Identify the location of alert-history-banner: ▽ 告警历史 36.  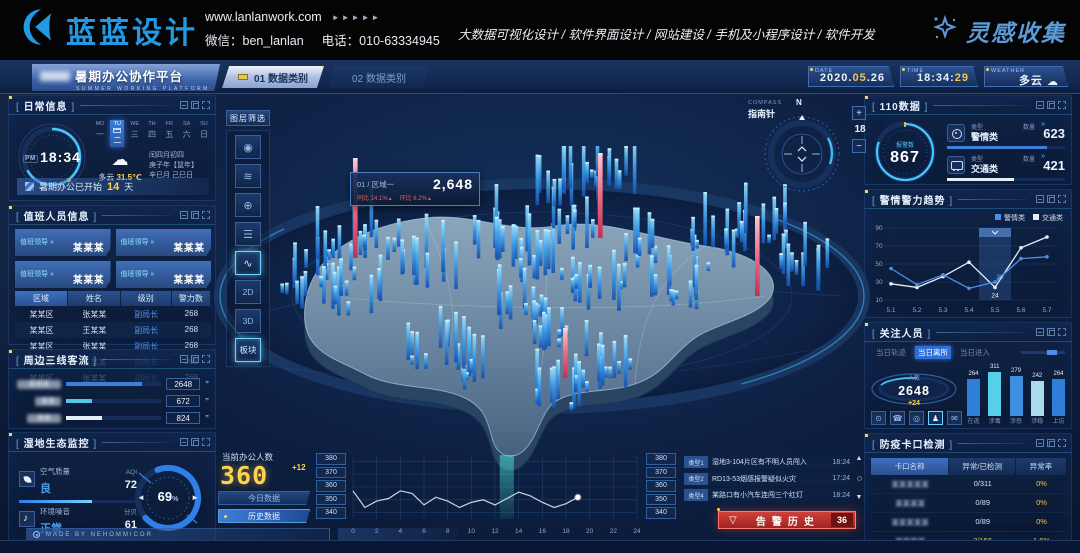
(786, 518).